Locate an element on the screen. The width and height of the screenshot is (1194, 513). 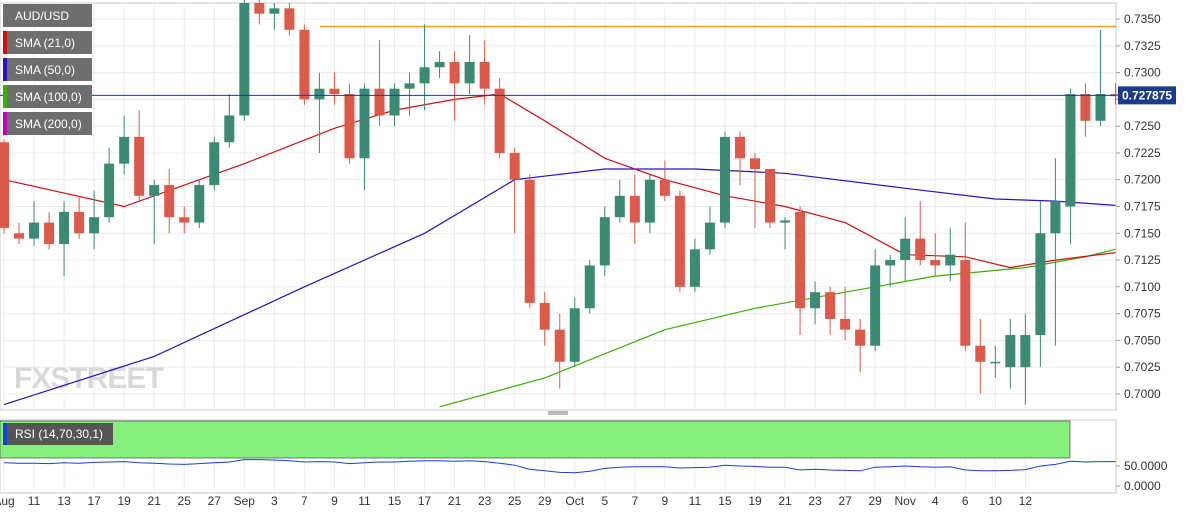
rsi-tick-label: 50.0000 is located at coordinates (1146, 466).